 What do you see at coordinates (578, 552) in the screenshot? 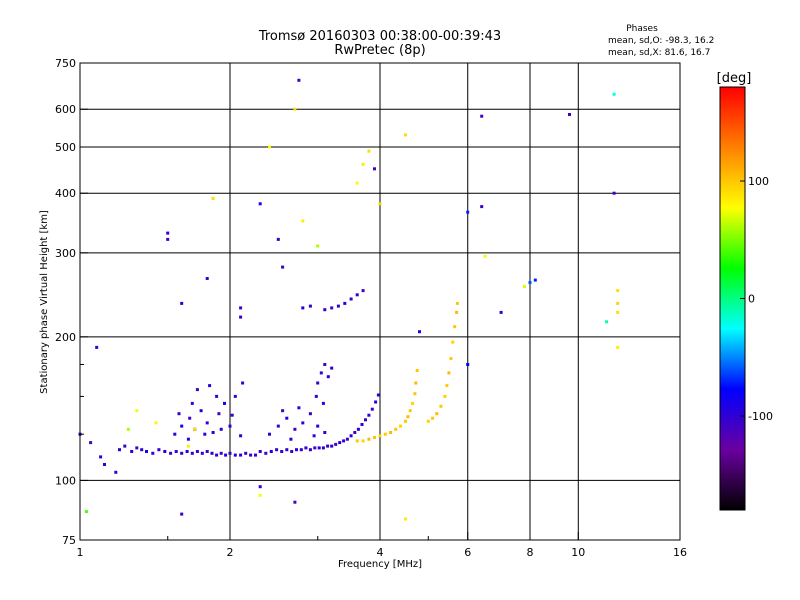
I see `x-tick-label-5: 10` at bounding box center [578, 552].